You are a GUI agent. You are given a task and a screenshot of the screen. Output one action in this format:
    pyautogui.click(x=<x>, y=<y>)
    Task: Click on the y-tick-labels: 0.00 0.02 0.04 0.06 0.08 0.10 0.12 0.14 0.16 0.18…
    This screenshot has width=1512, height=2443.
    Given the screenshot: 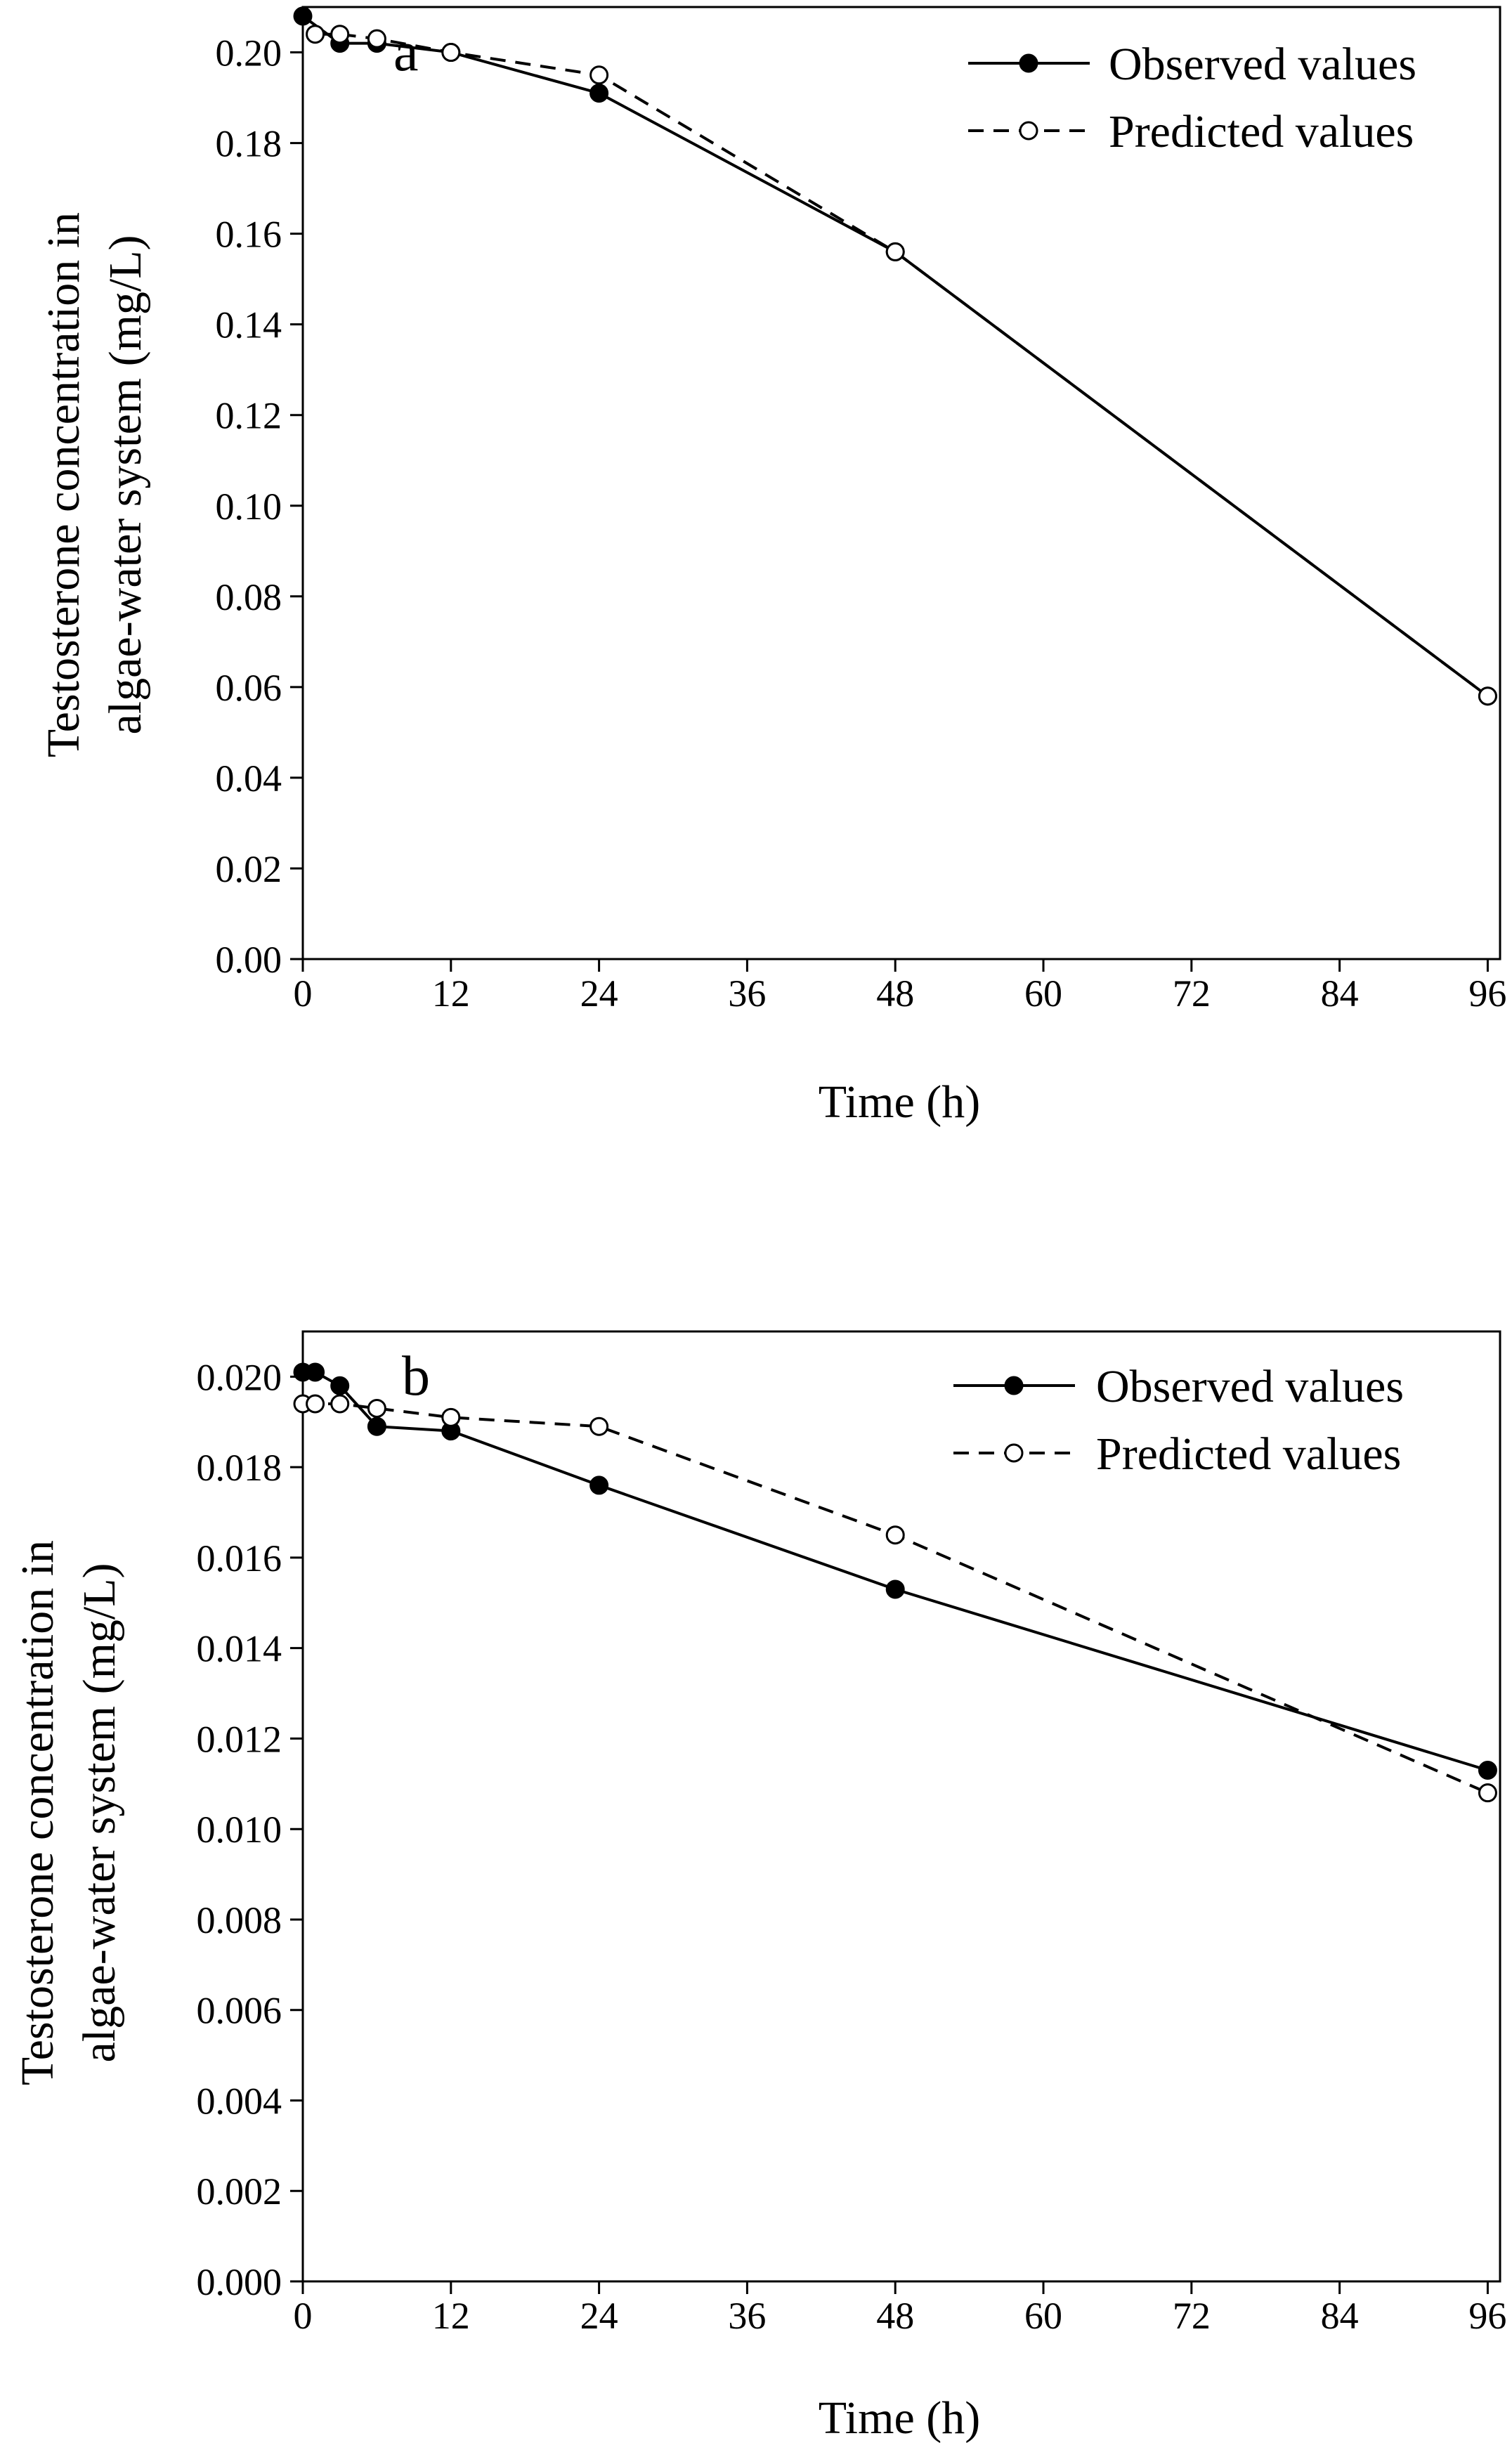 What is the action you would take?
    pyautogui.click(x=249, y=507)
    